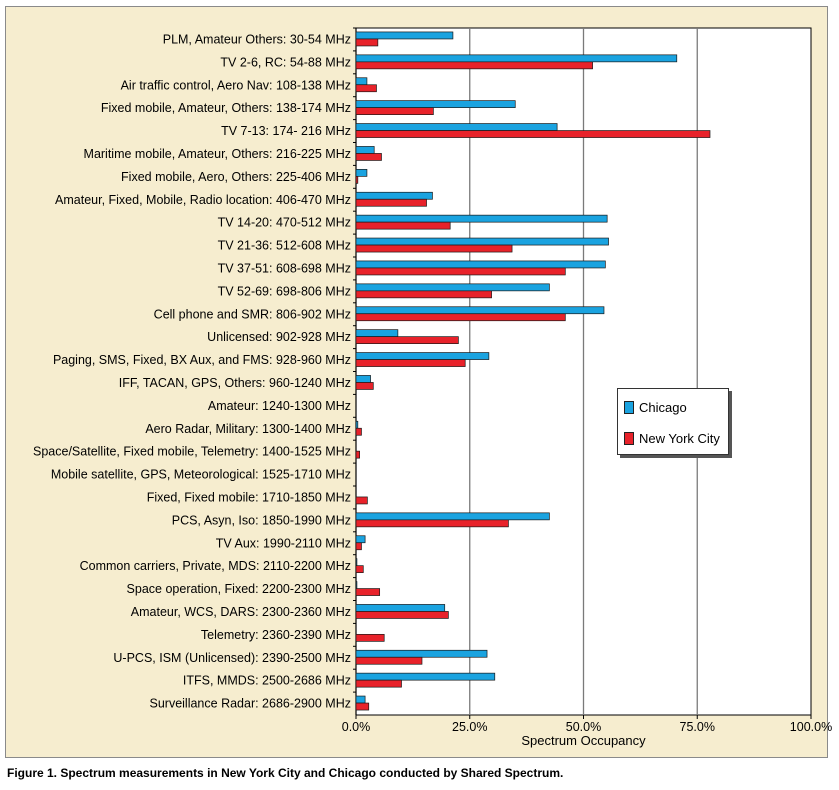 The width and height of the screenshot is (839, 790). Describe the element at coordinates (279, 337) in the screenshot. I see `category-label: Unlicensed: 902-928 MHz` at that location.